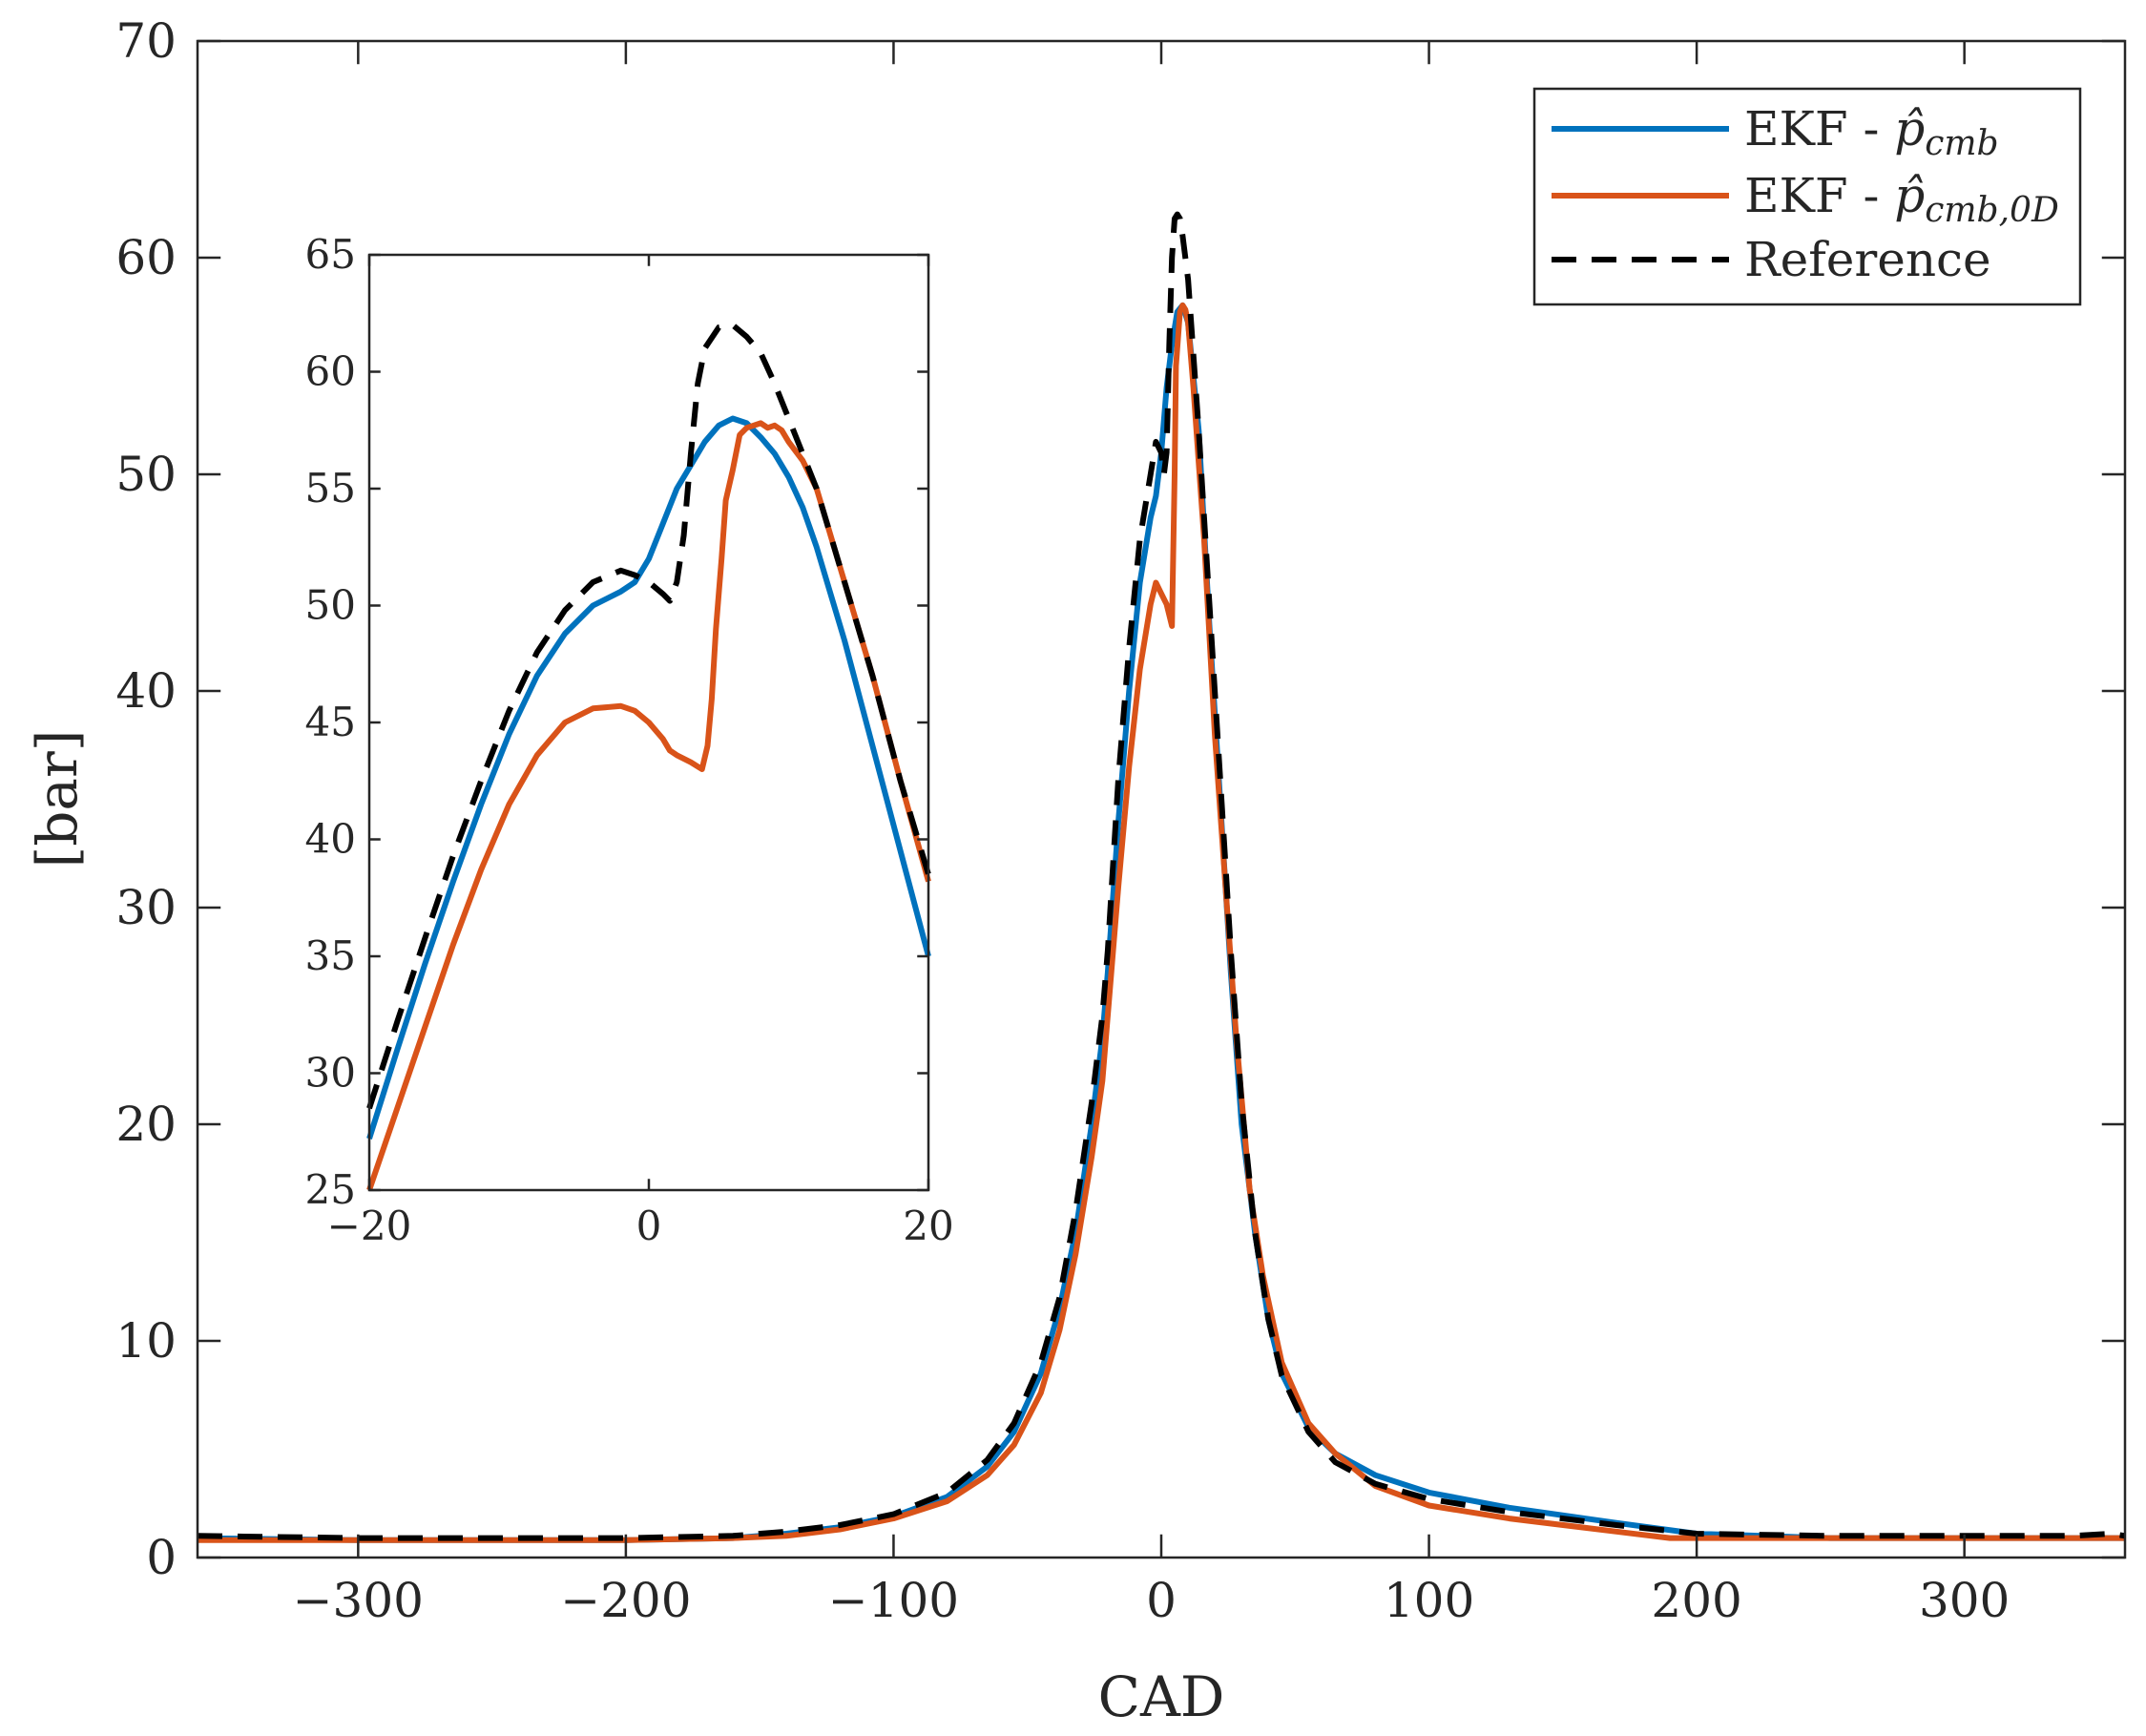 The height and width of the screenshot is (1736, 2146). I want to click on inset-x-tick-label: 20, so click(928, 1226).